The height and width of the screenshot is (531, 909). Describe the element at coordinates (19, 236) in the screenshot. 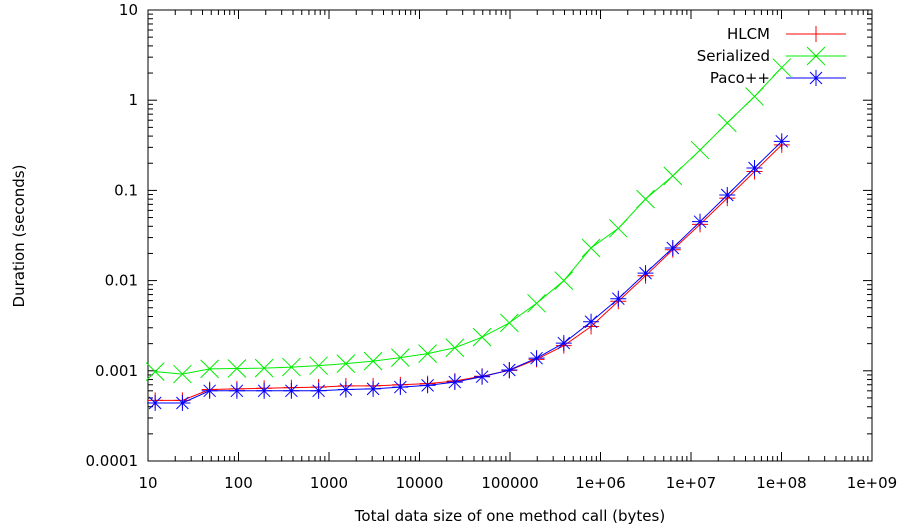

I see `y-axis-label: Duration (seconds)` at that location.